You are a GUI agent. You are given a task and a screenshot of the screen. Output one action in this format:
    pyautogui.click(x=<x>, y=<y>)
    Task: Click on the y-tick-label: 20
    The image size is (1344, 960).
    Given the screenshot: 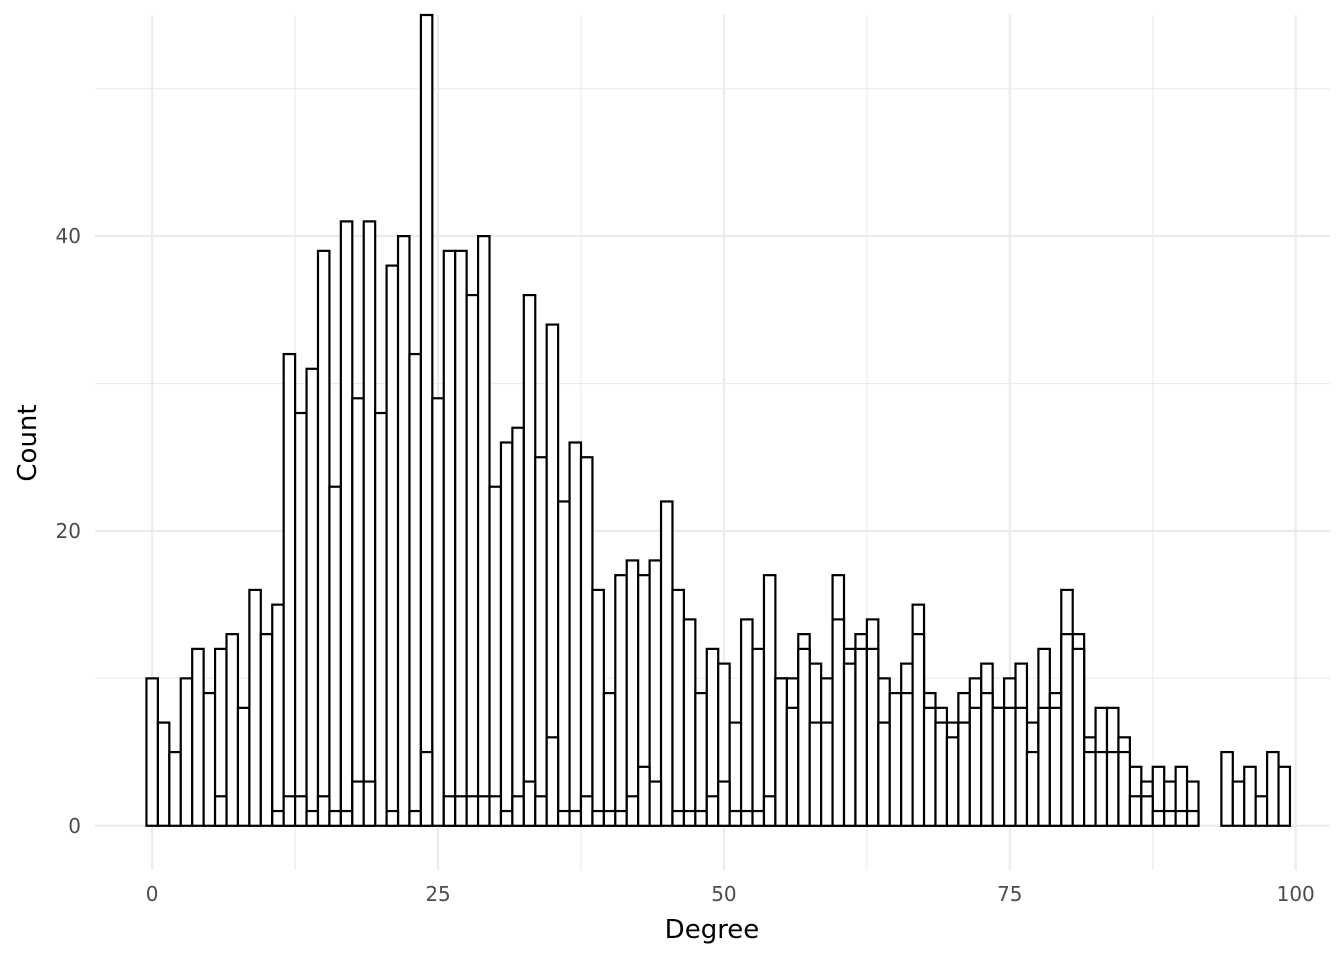 What is the action you would take?
    pyautogui.click(x=68, y=531)
    